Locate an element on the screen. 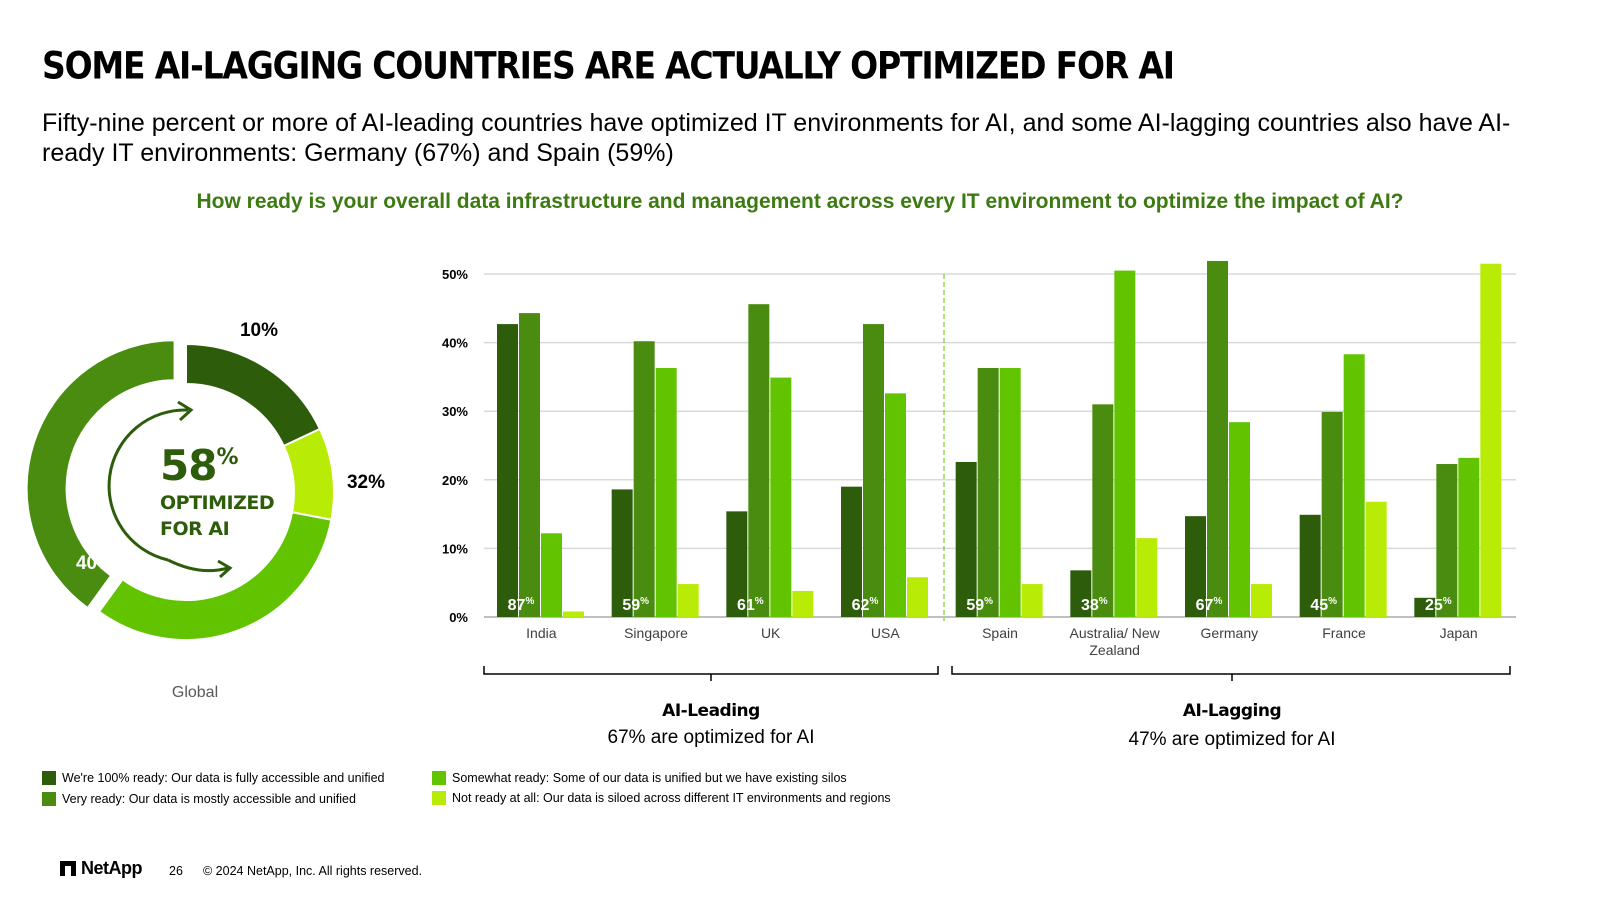 This screenshot has width=1600, height=900. x-category-label: India is located at coordinates (541, 633).